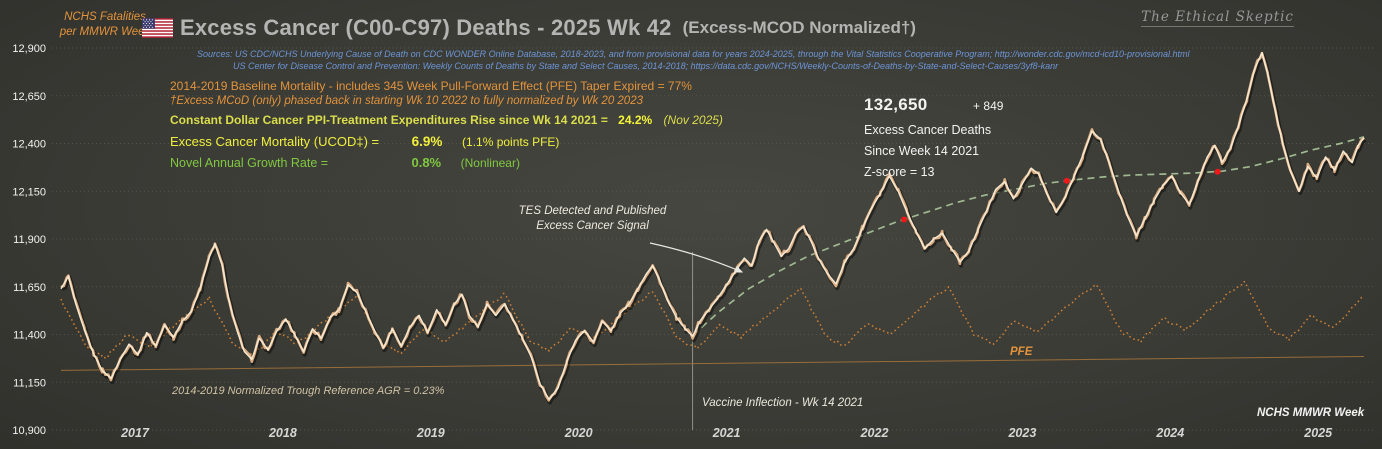 The image size is (1382, 449). I want to click on ucod-label: Excess Cancer Mortality (UCOD‡) =, so click(275, 141).